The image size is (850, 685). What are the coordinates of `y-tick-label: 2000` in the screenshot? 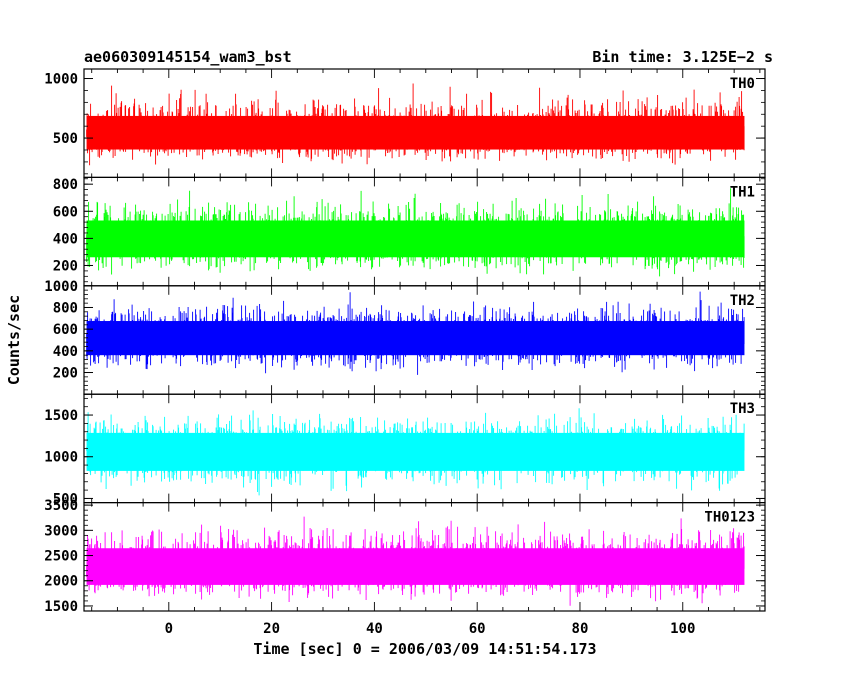 It's located at (61, 582).